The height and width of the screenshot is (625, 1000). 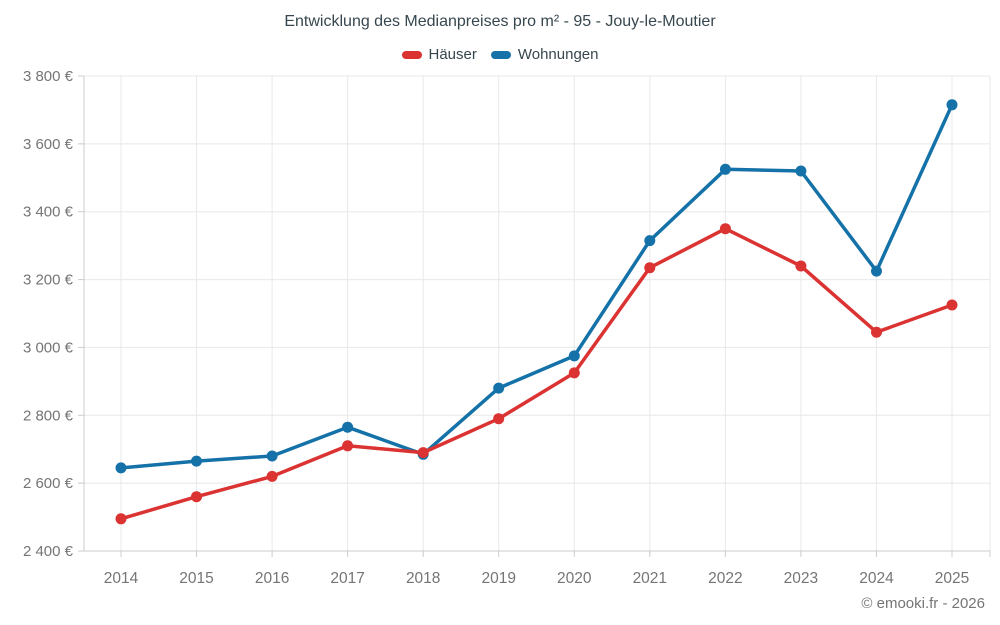 I want to click on data-point-wohnungen-2022, so click(x=725, y=169).